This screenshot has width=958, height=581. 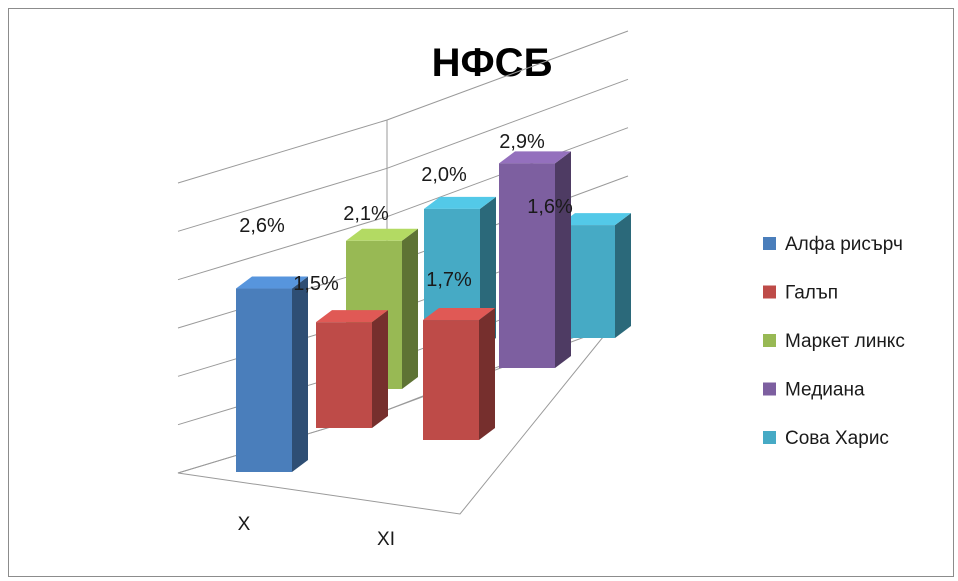 What do you see at coordinates (844, 244) in the screenshot?
I see `legend-label: Алфа рисърч` at bounding box center [844, 244].